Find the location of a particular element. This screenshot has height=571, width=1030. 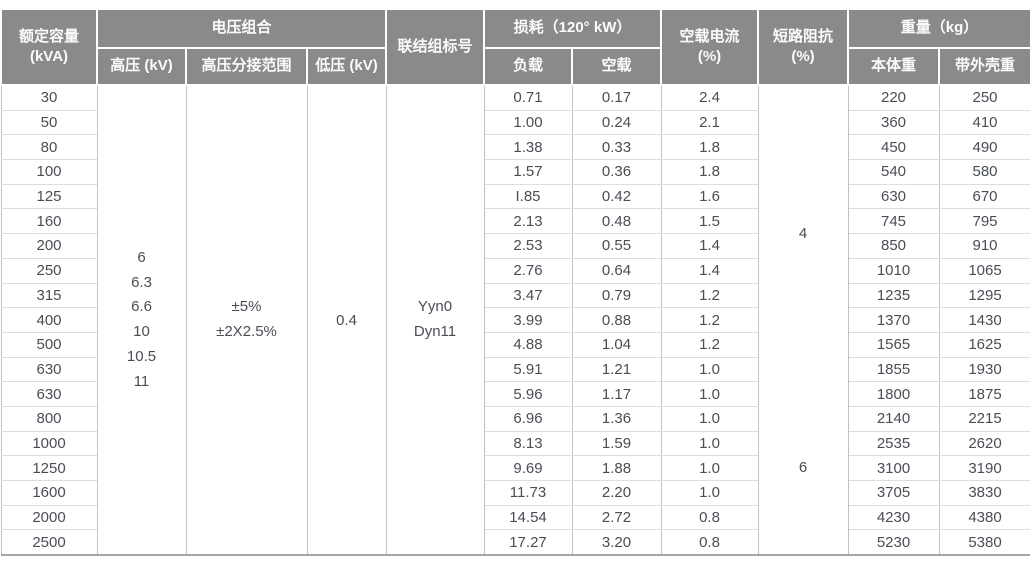

cell-rated-capacity: 250 is located at coordinates (49, 270).